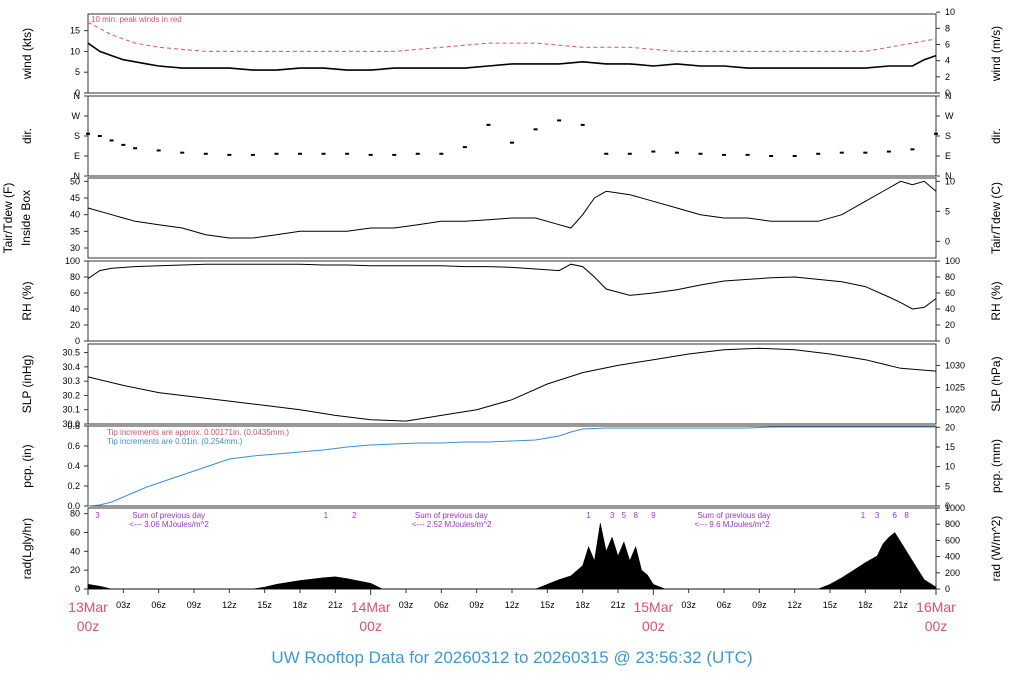 The image size is (1024, 700). I want to click on rad-hour-mark: 1, so click(863, 515).